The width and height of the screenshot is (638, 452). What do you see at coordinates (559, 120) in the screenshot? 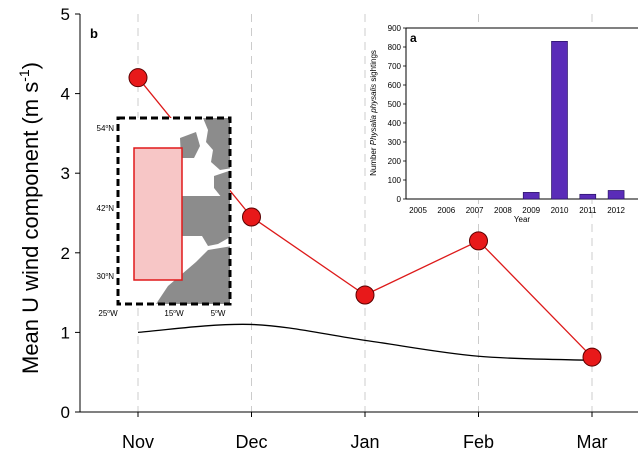
I see `bar-2010` at bounding box center [559, 120].